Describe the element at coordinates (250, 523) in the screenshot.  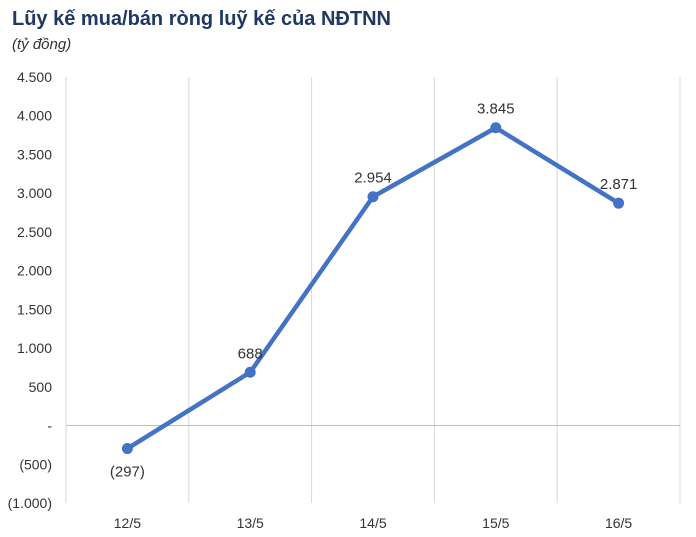
I see `x-tick-label: 13/5` at that location.